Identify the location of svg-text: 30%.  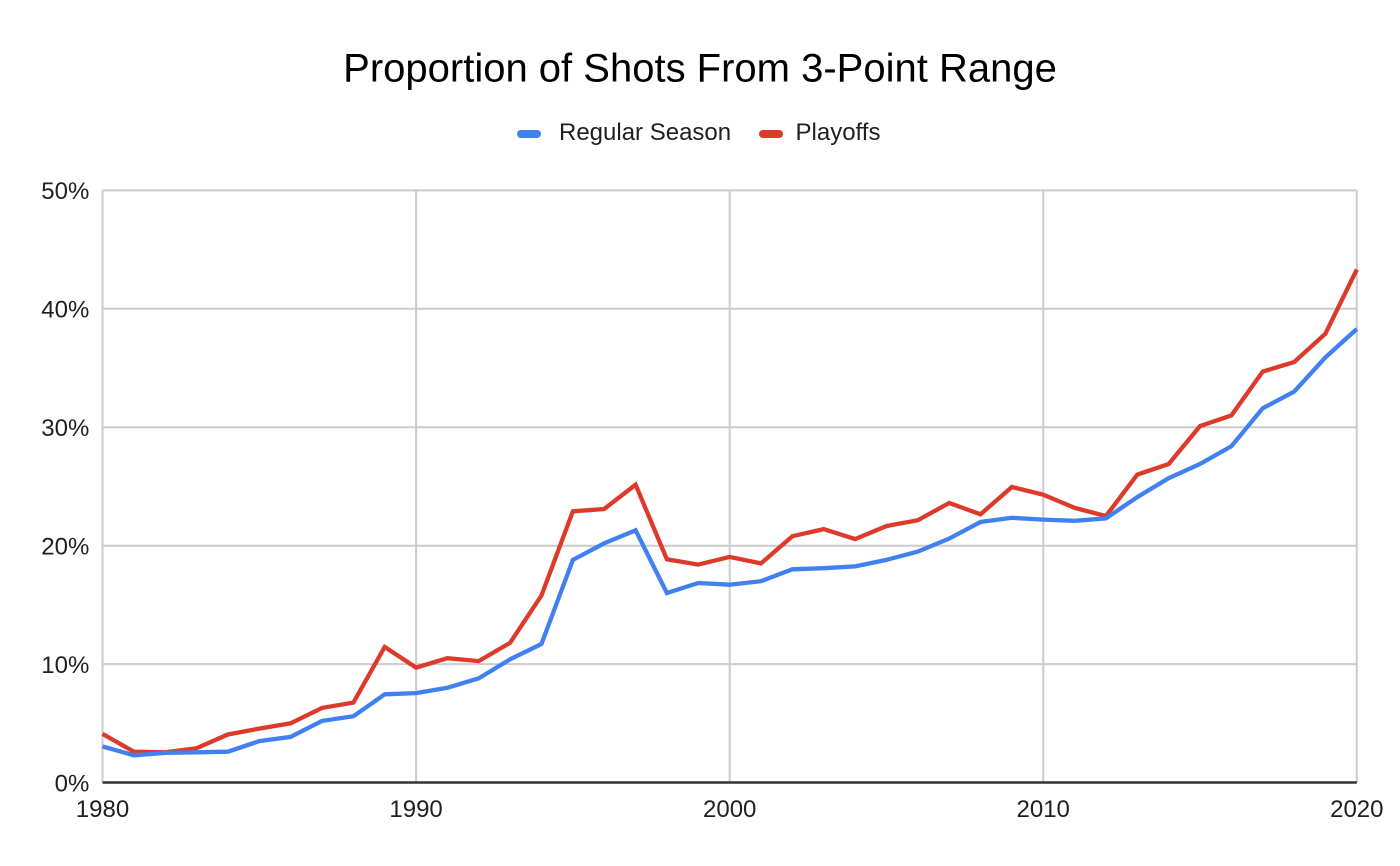
(65, 428).